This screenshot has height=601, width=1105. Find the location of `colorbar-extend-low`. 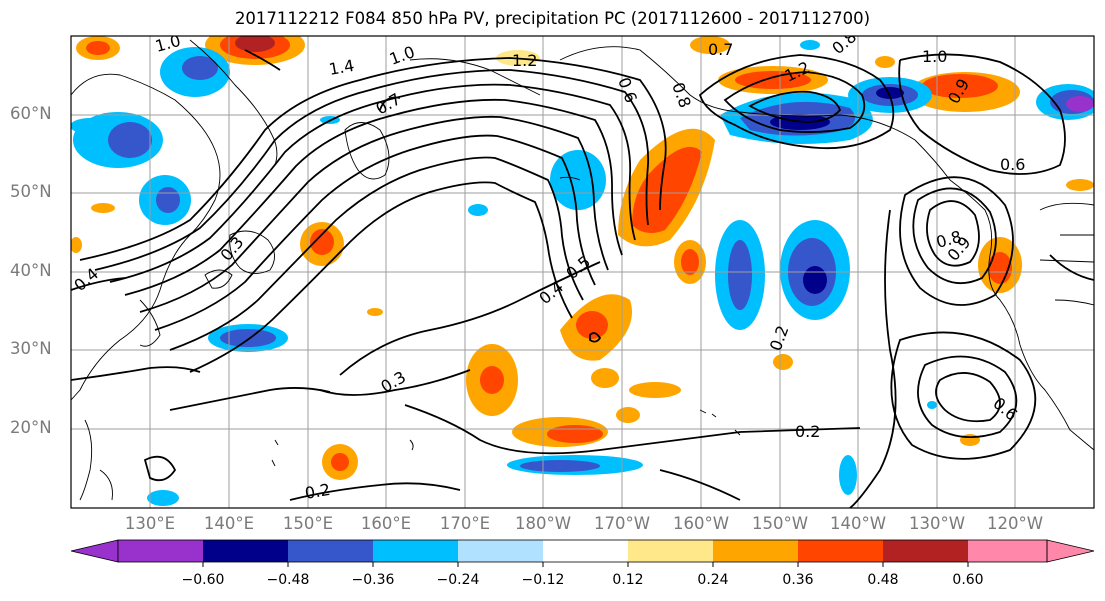

colorbar-extend-low is located at coordinates (94, 551).